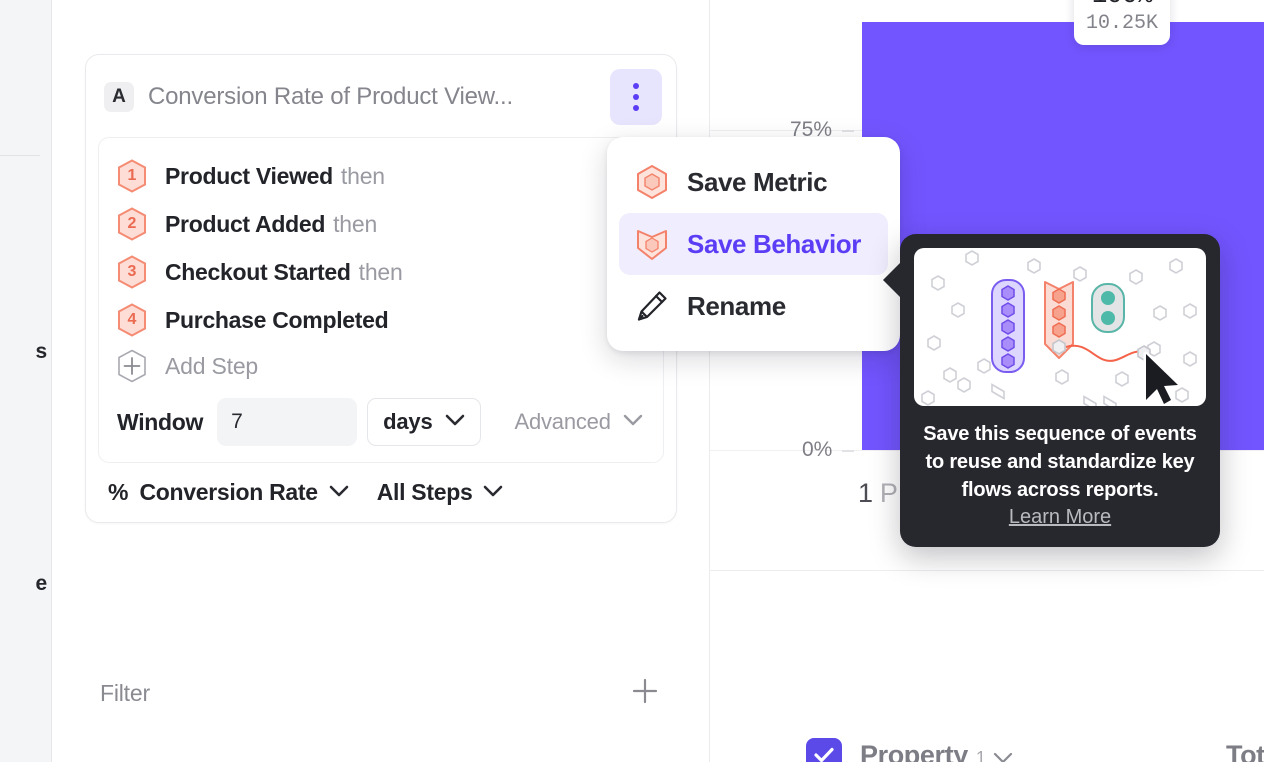 The image size is (1264, 762). What do you see at coordinates (125, 693) in the screenshot?
I see `filter-label: Filter` at bounding box center [125, 693].